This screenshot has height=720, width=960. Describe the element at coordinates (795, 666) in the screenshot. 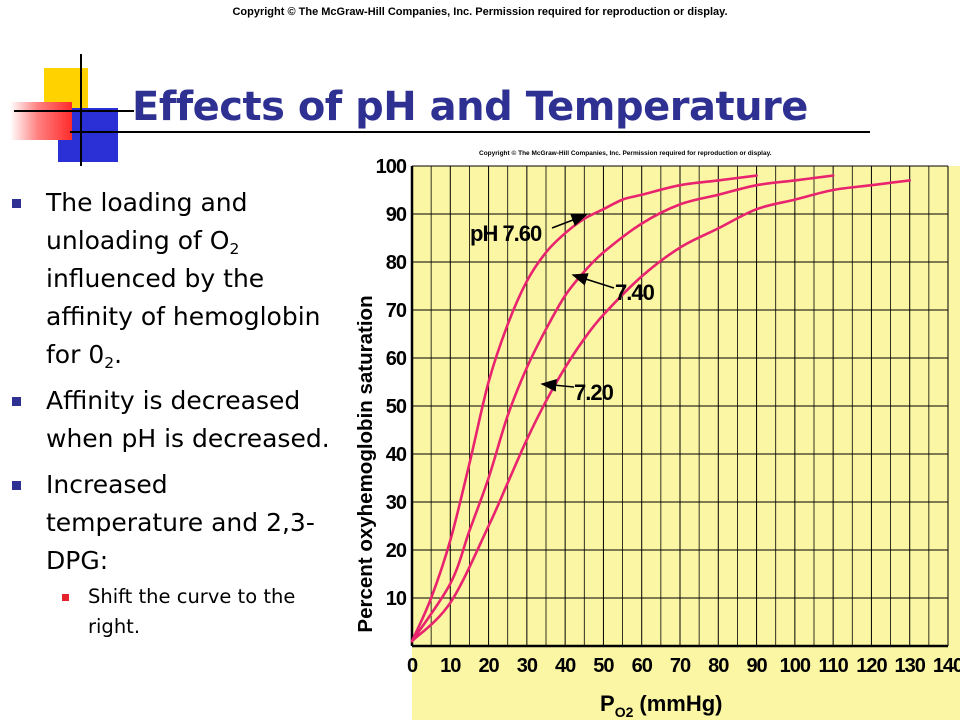

I see `x-tick-label: 100` at that location.